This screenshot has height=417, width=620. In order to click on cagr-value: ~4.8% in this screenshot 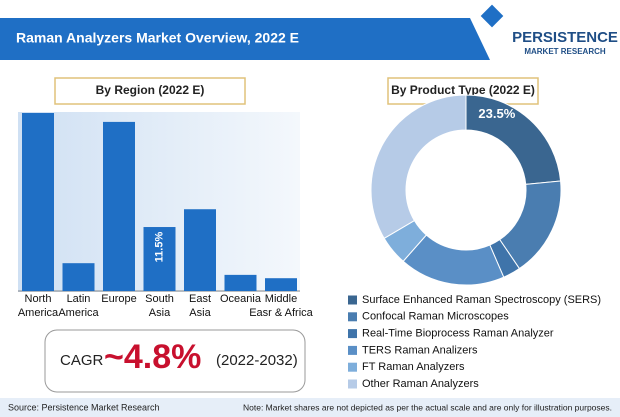, I will do `click(152, 357)`.